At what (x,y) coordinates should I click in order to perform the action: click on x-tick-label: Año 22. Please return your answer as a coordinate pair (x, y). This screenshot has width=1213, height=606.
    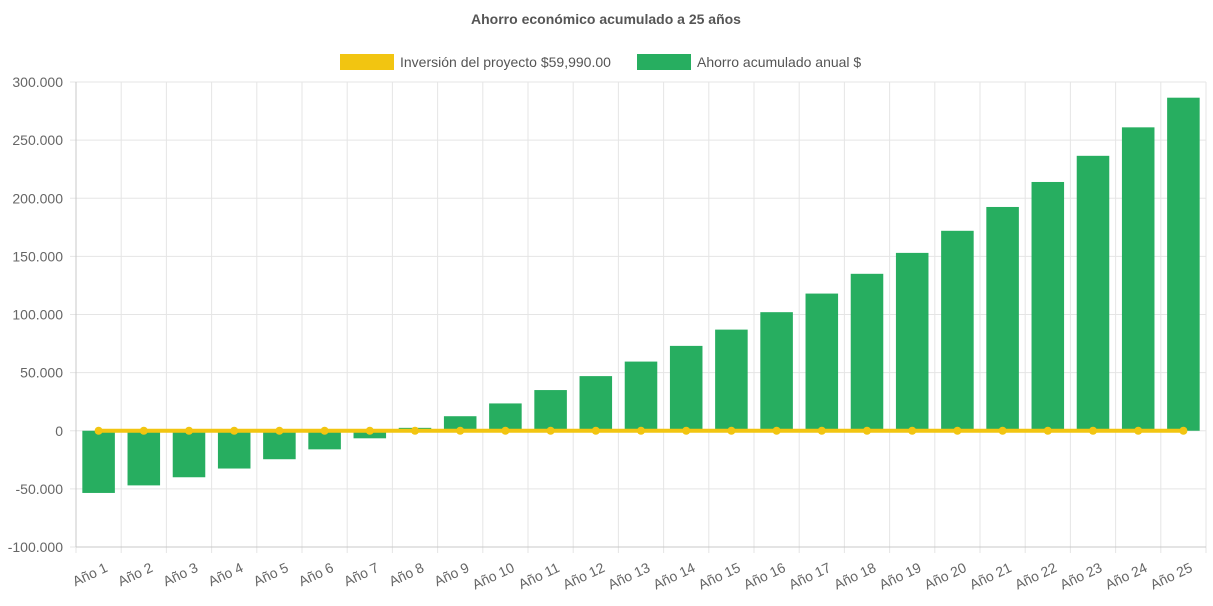
    Looking at the image, I should click on (1035, 575).